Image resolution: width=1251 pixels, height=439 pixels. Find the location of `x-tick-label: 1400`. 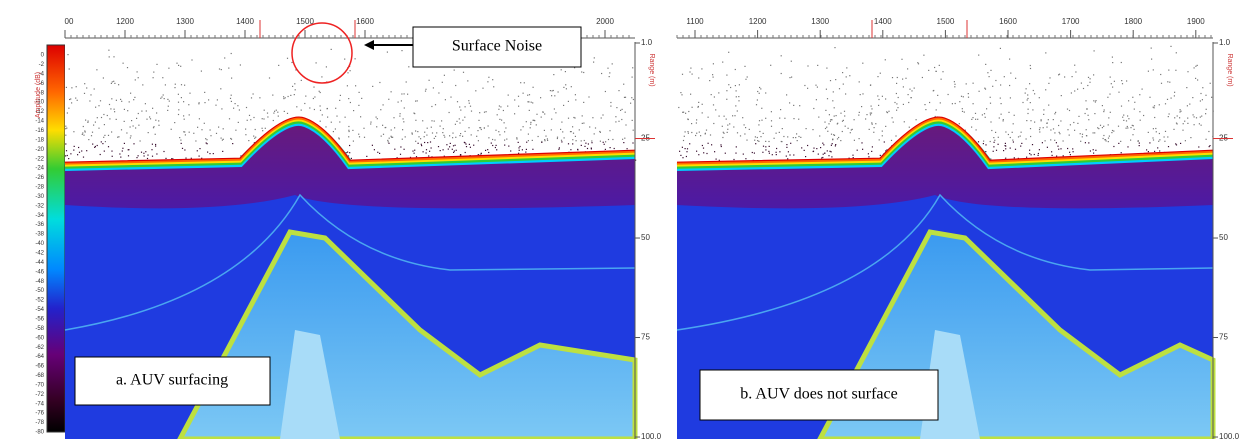

x-tick-label: 1400 is located at coordinates (883, 21).